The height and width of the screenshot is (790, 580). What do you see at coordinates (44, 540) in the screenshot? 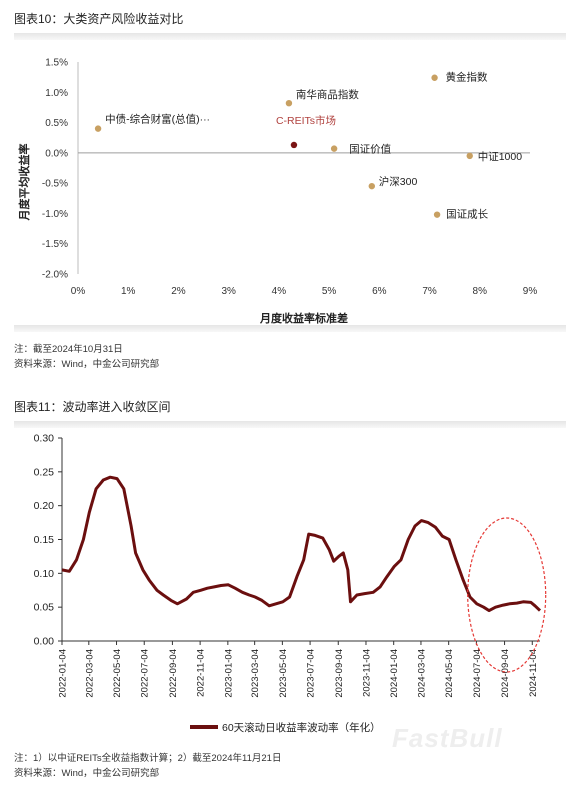
I see `line-y-tick-label: 0.15` at bounding box center [44, 540].